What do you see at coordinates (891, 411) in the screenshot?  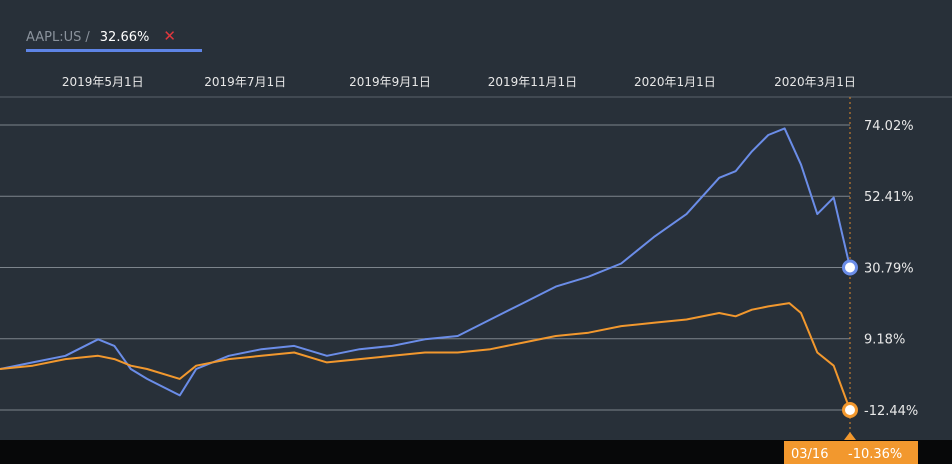 I see `y-tick-label: -12.44%` at bounding box center [891, 411].